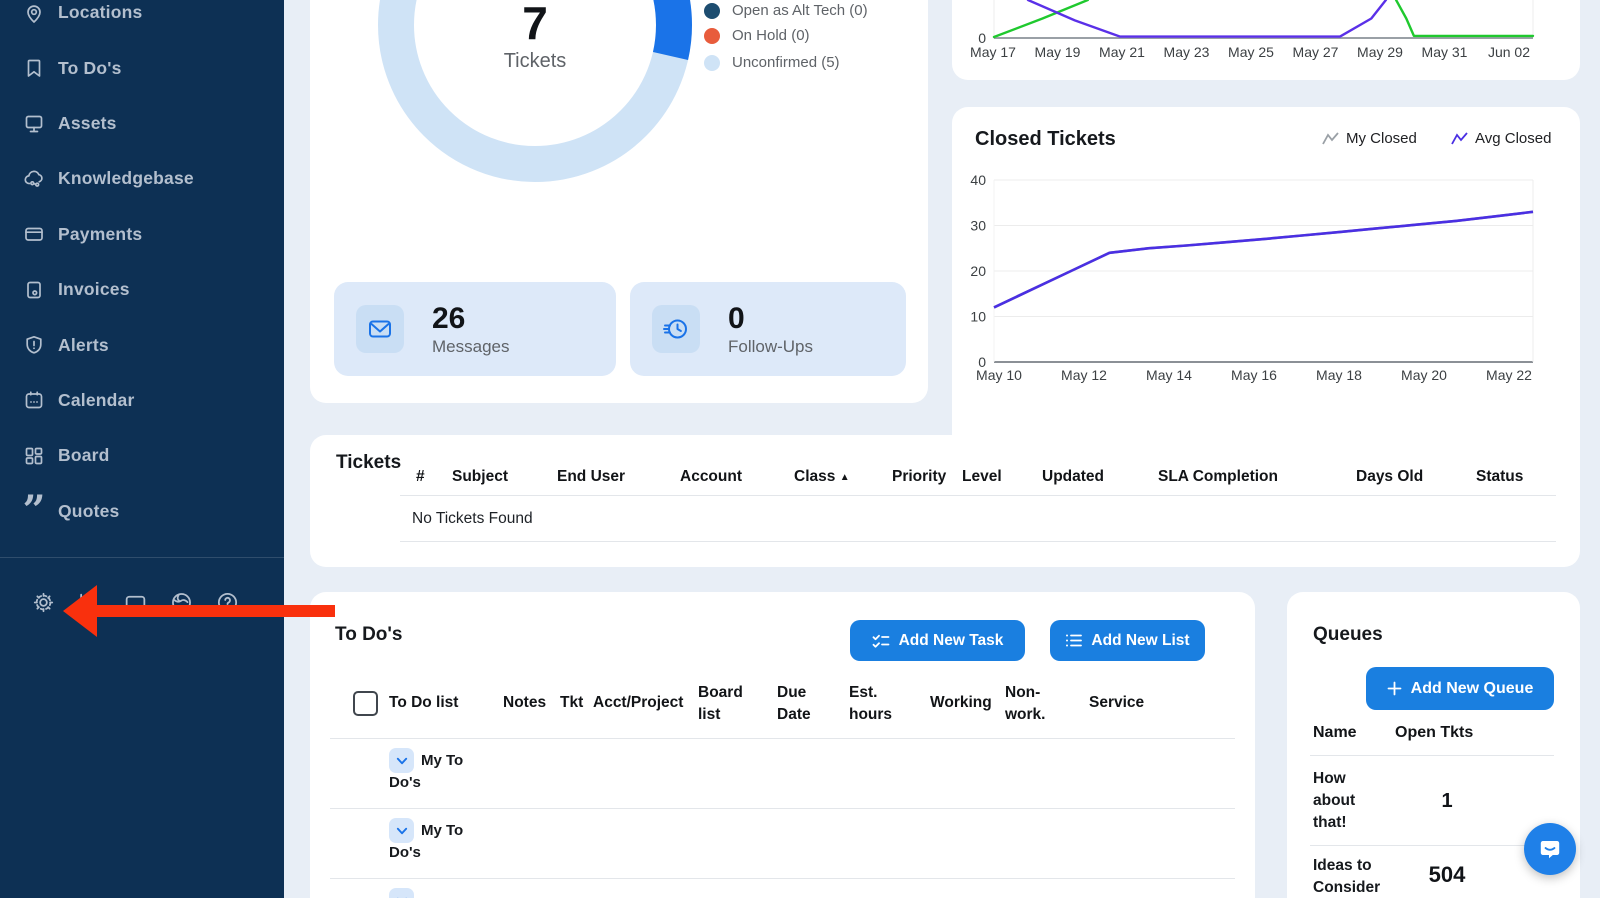 The height and width of the screenshot is (898, 1600). What do you see at coordinates (1369, 138) in the screenshot?
I see `legend-my-closed: My Closed` at bounding box center [1369, 138].